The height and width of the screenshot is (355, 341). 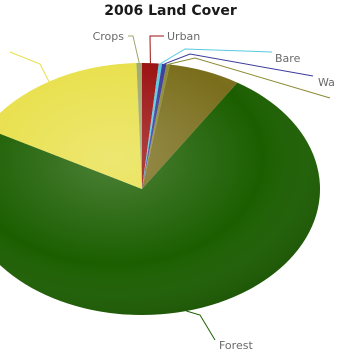 I want to click on slice-label-wa: Wa, so click(x=326, y=82).